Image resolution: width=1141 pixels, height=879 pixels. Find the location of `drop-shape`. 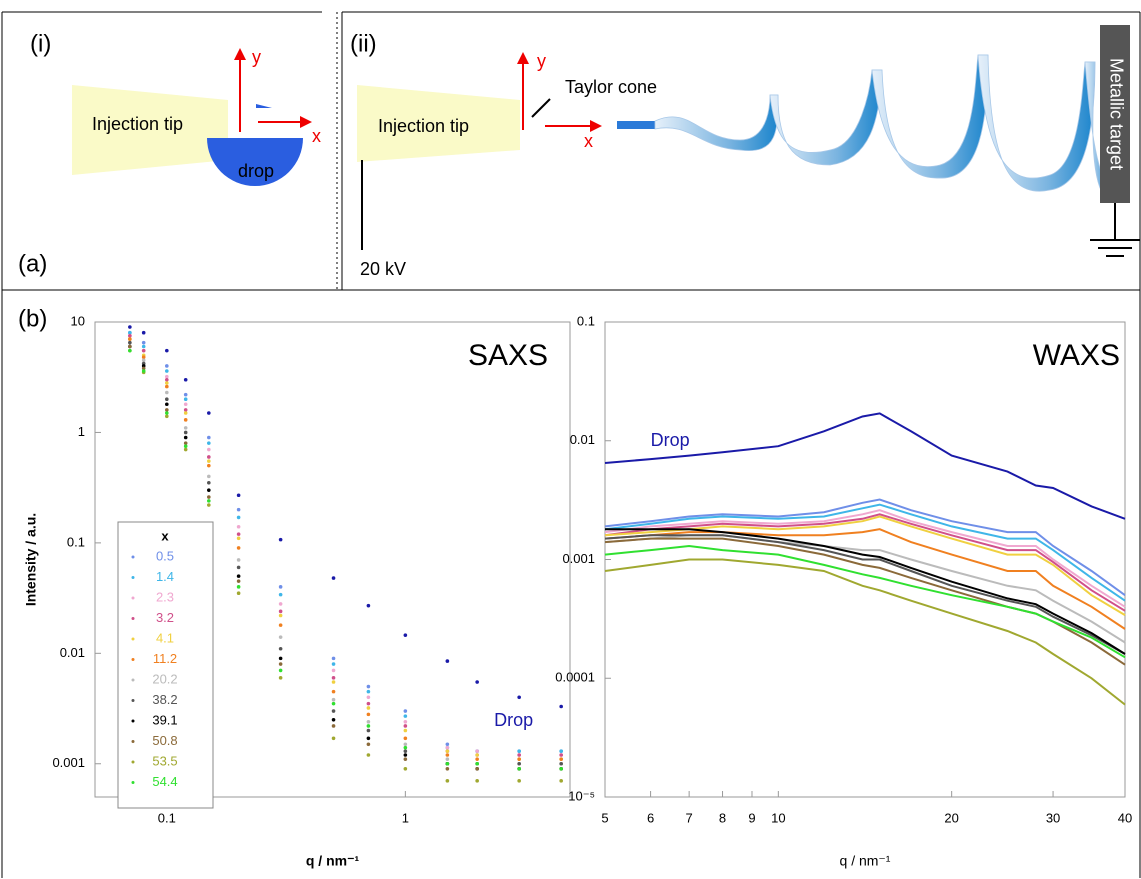

drop-shape is located at coordinates (255, 162).